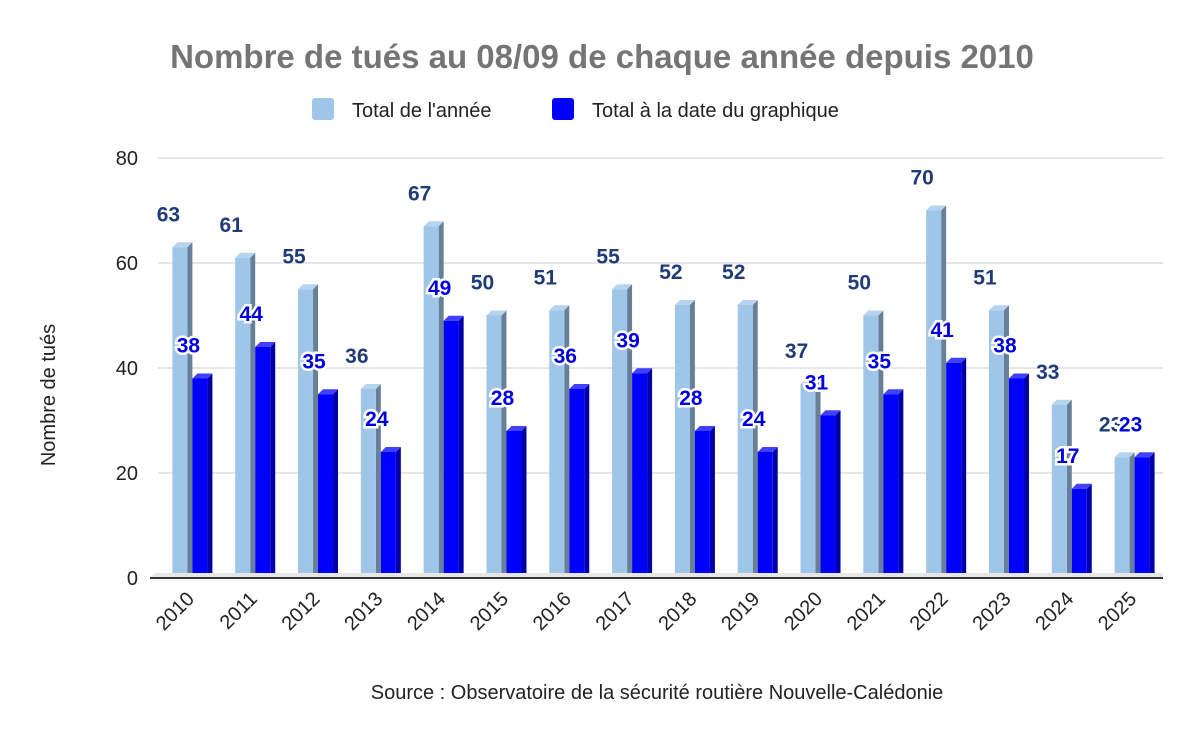  I want to click on legend-swatch-total-date, so click(563, 109).